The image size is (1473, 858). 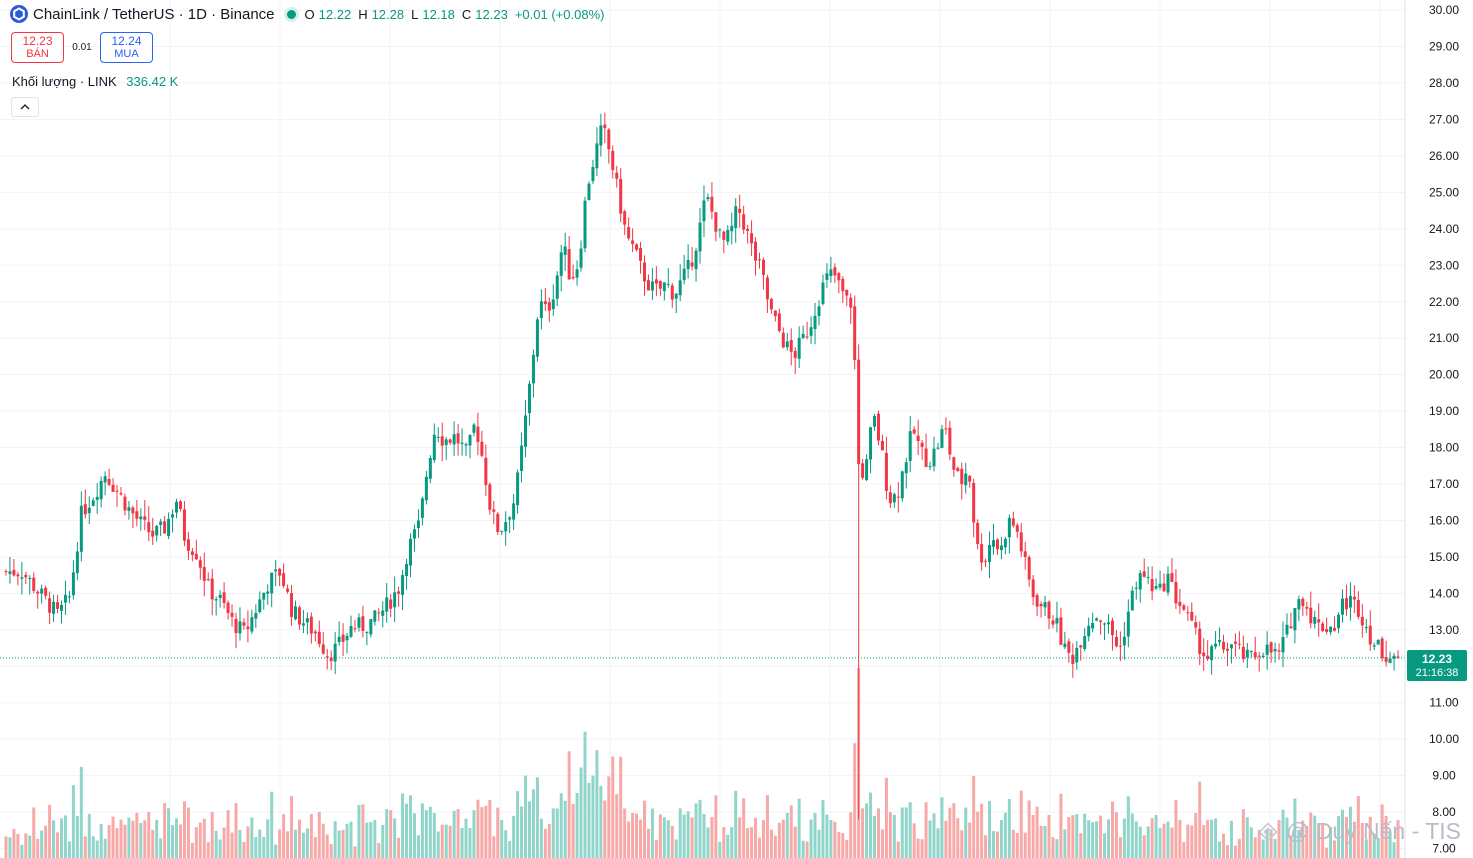 I want to click on trade-panel: 12.23 BÁN 0.01 12.24 MUA, so click(x=82, y=47).